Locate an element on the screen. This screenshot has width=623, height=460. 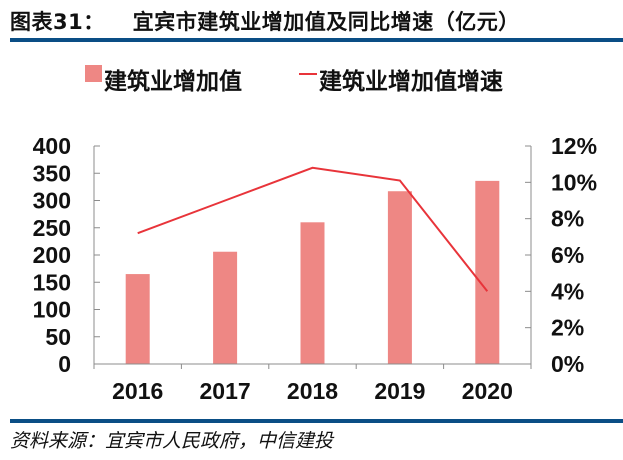
legend: 建筑业增加值 建筑业增加值增速 is located at coordinates (294, 80).